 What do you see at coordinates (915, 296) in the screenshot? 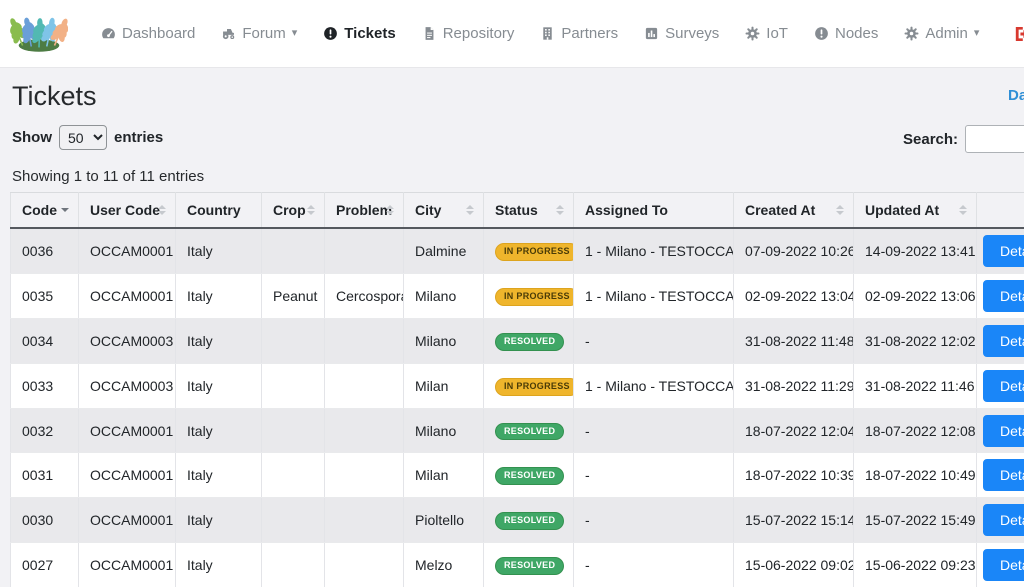
I see `cell-updated_at: 02-09-2022 13:06` at bounding box center [915, 296].